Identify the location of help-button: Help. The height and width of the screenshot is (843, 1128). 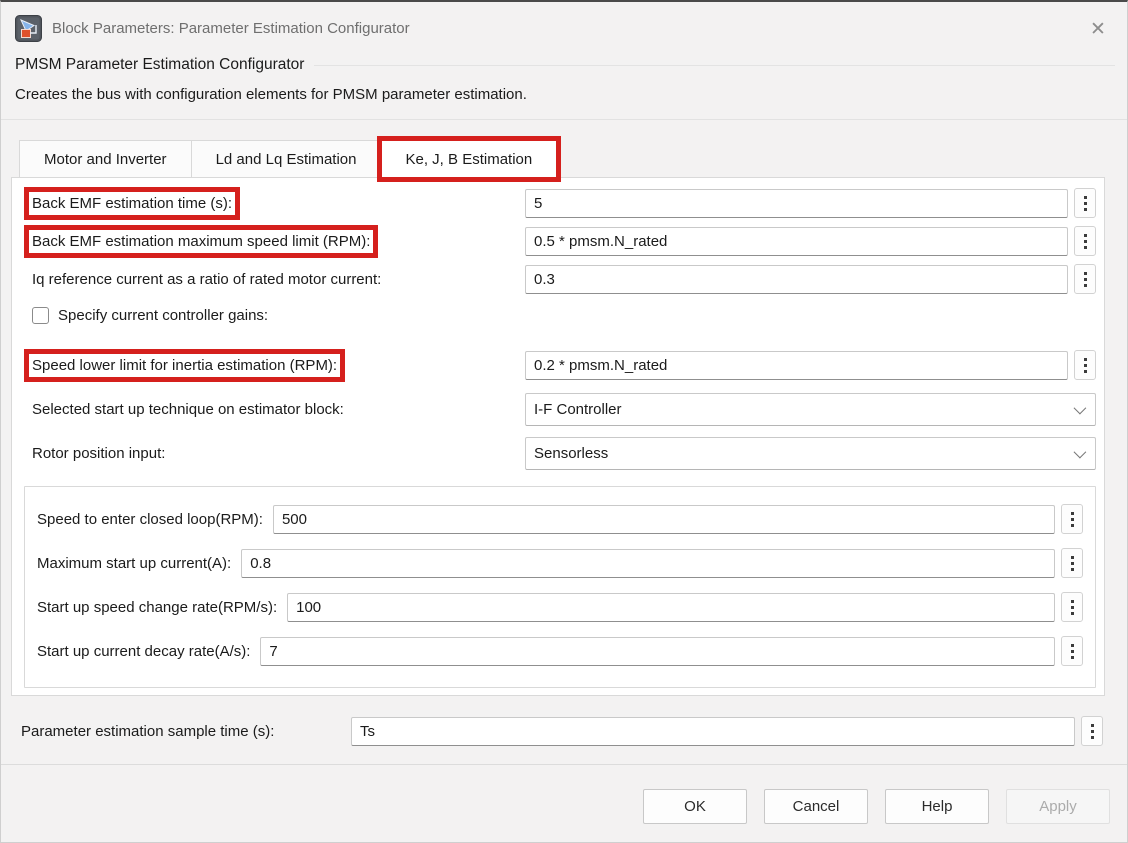
(937, 806).